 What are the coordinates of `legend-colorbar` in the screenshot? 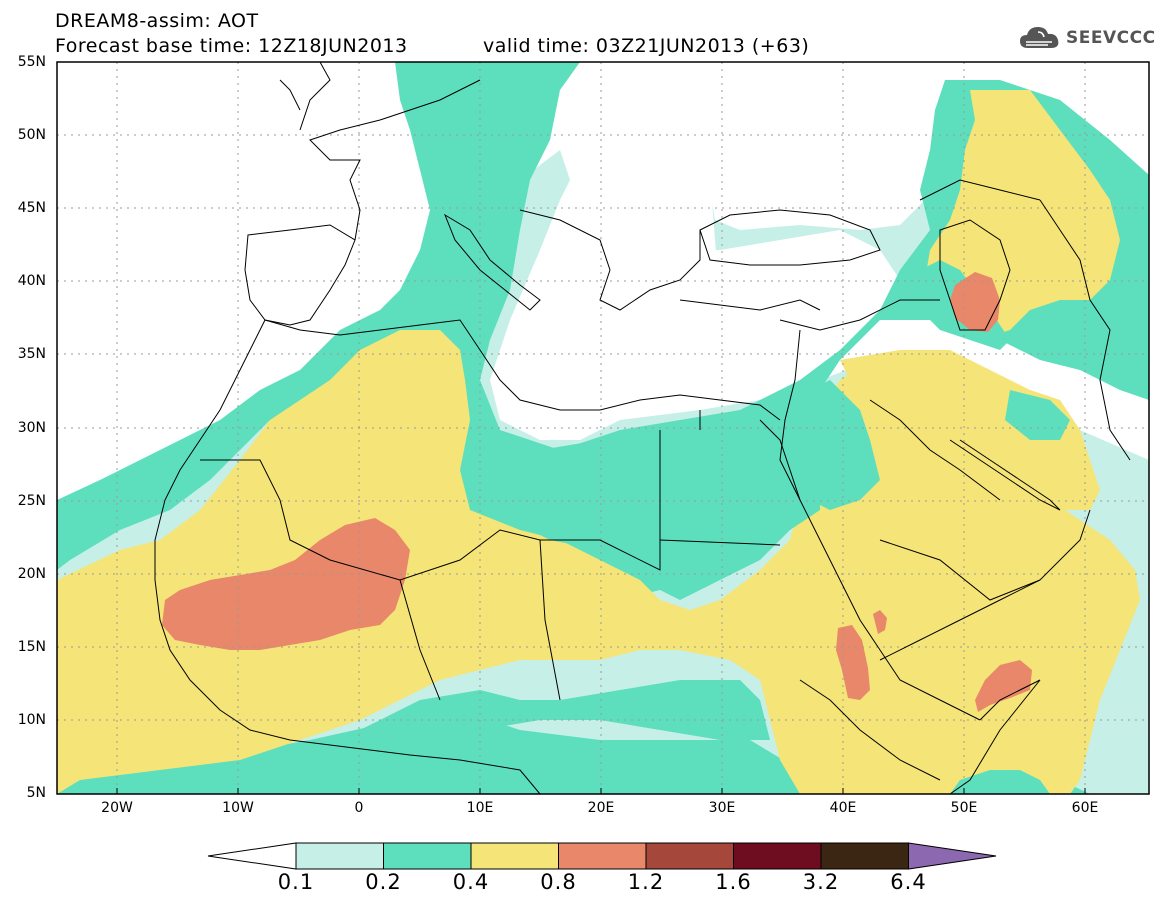 It's located at (602, 856).